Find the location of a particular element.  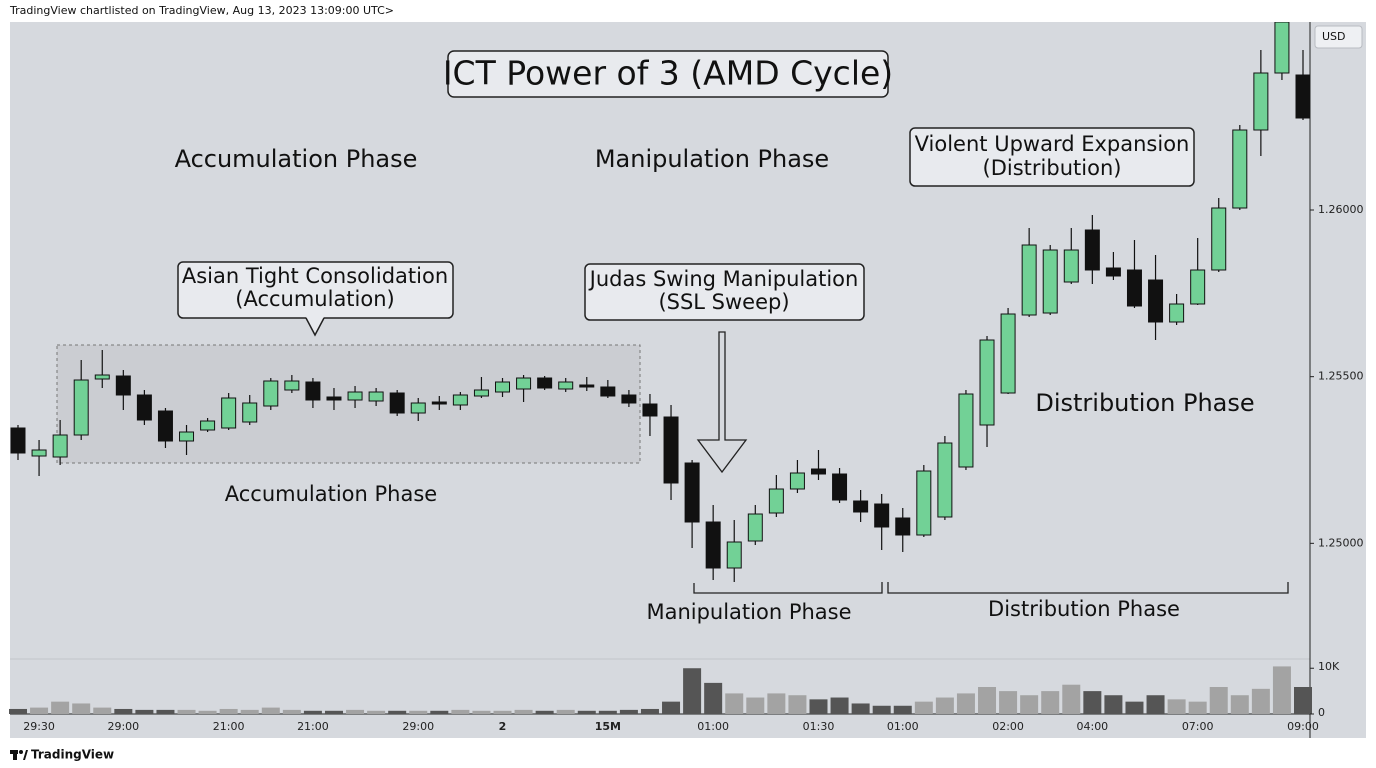

y-tick-label: 1.25500 is located at coordinates (1341, 376).